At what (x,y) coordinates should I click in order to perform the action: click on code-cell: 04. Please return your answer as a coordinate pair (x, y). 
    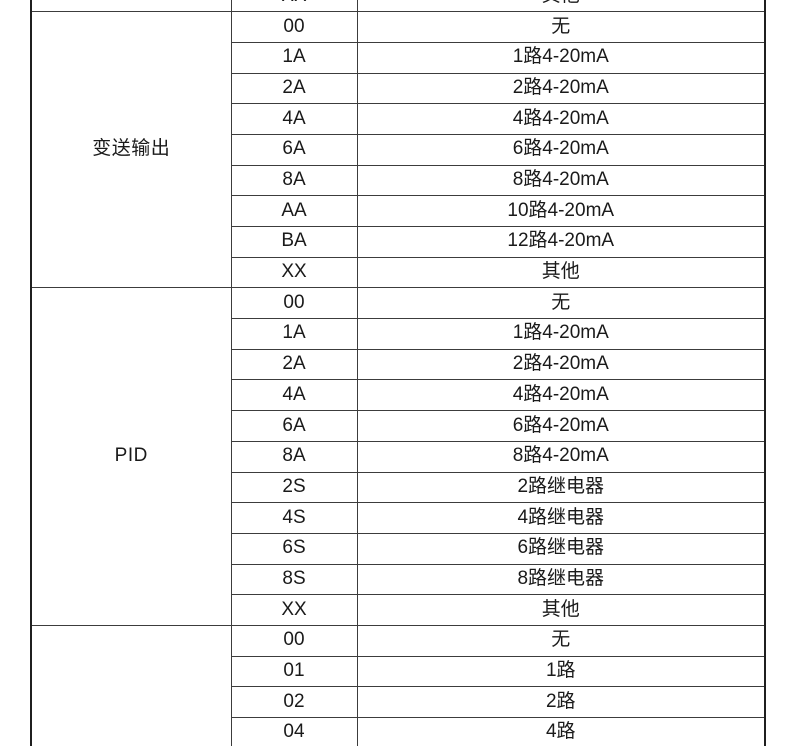
    Looking at the image, I should click on (294, 731).